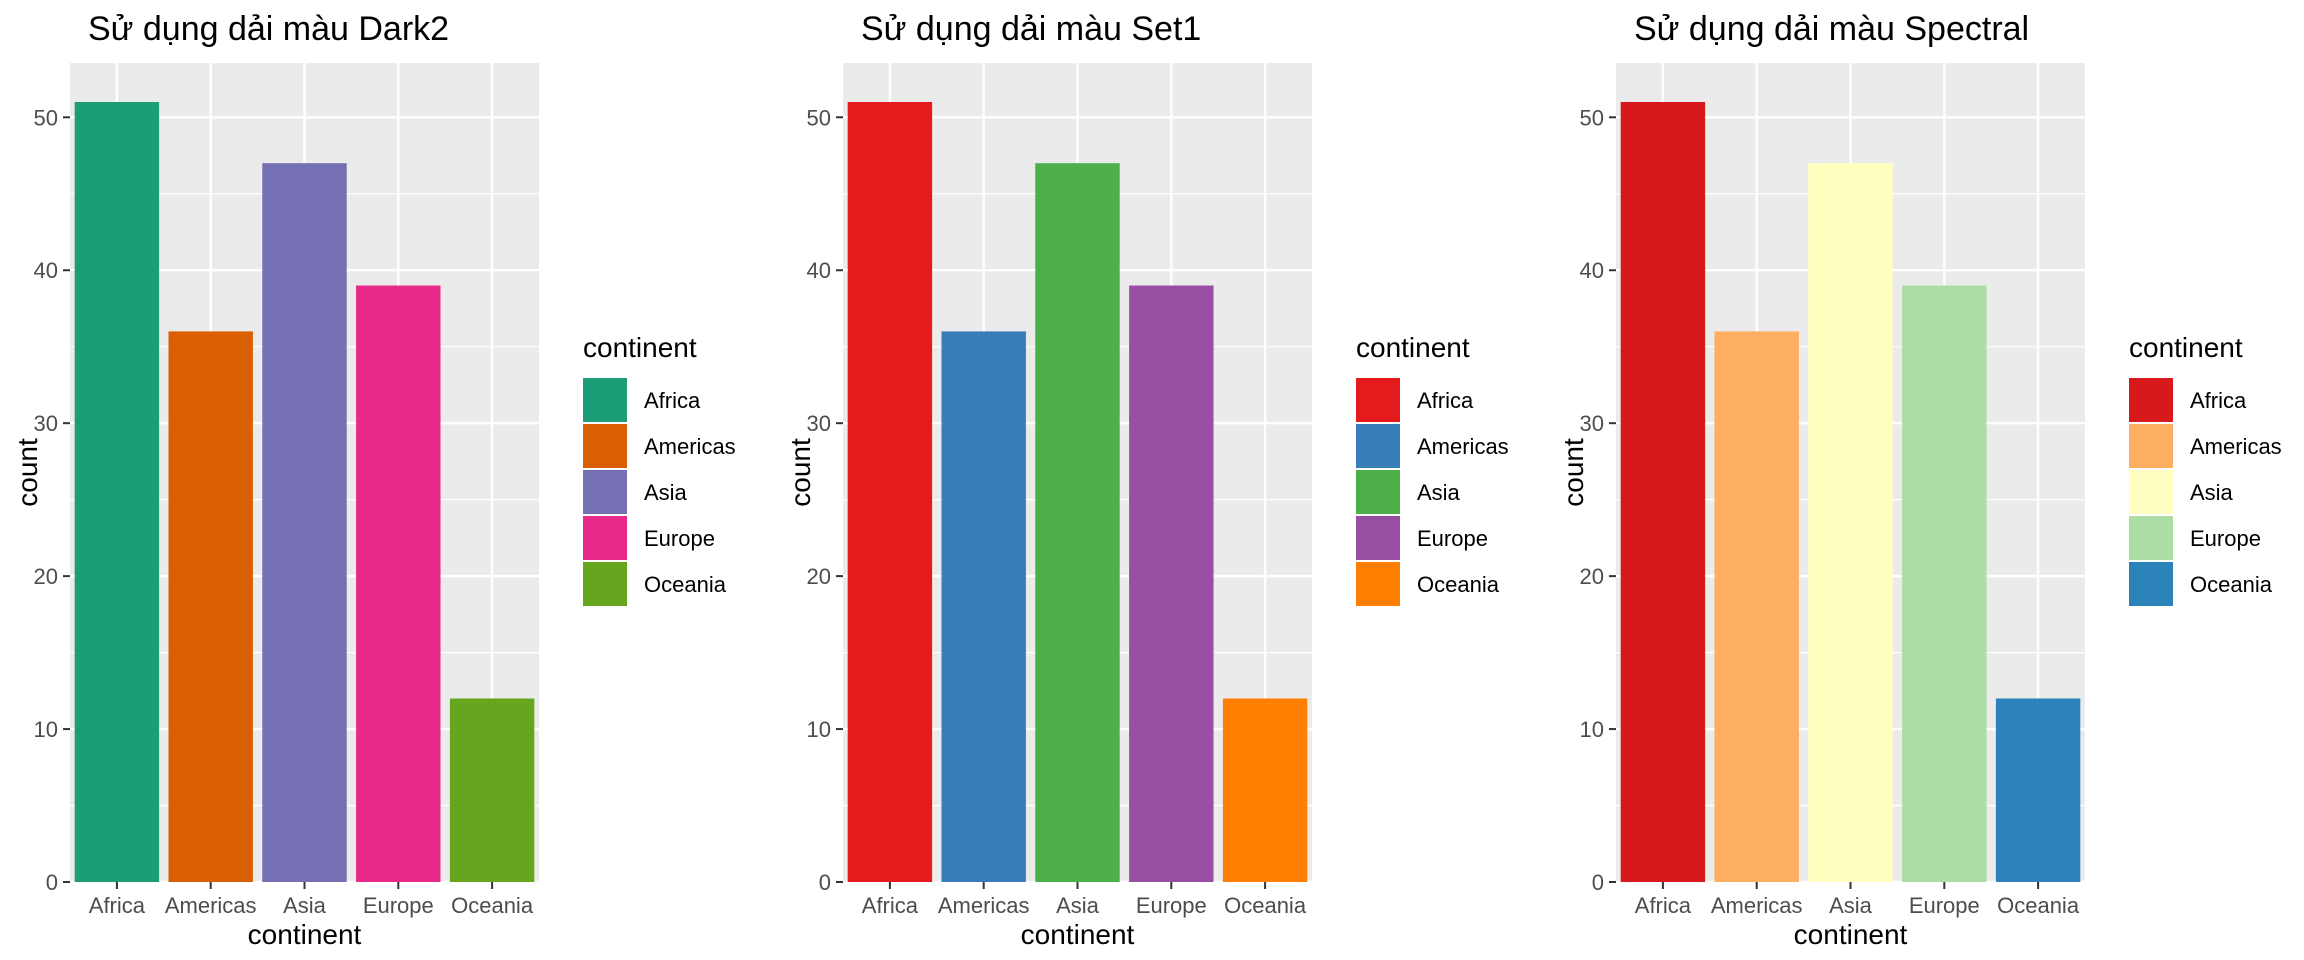 This screenshot has width=2304, height=960. Describe the element at coordinates (1831, 29) in the screenshot. I see `chart-title: Sử dụng dải màu Spectral` at that location.